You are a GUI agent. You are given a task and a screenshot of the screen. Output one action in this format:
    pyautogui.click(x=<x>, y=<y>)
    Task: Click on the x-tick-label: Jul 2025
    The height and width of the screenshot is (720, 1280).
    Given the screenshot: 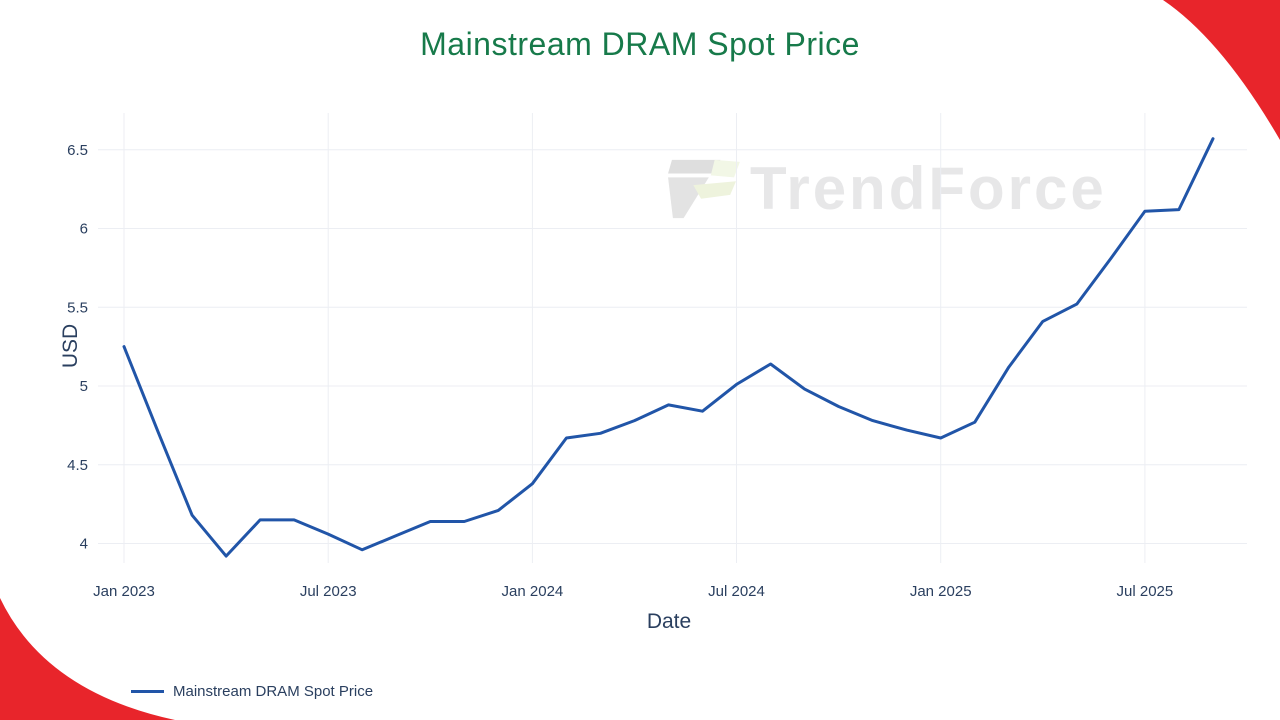 What is the action you would take?
    pyautogui.click(x=1145, y=591)
    